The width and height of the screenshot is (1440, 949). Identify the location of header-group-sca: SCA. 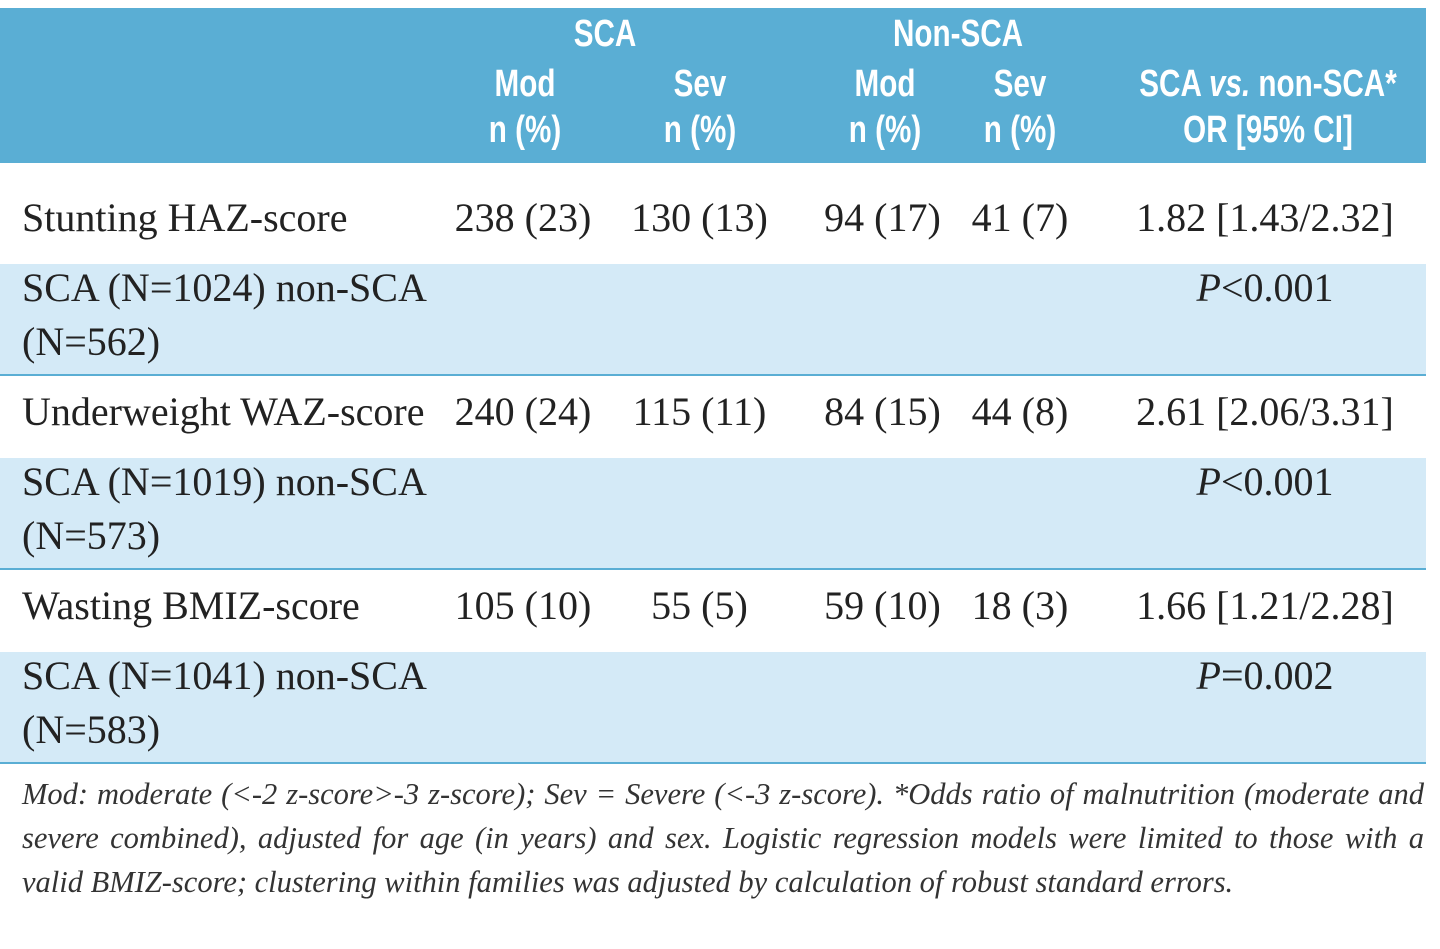
(605, 34).